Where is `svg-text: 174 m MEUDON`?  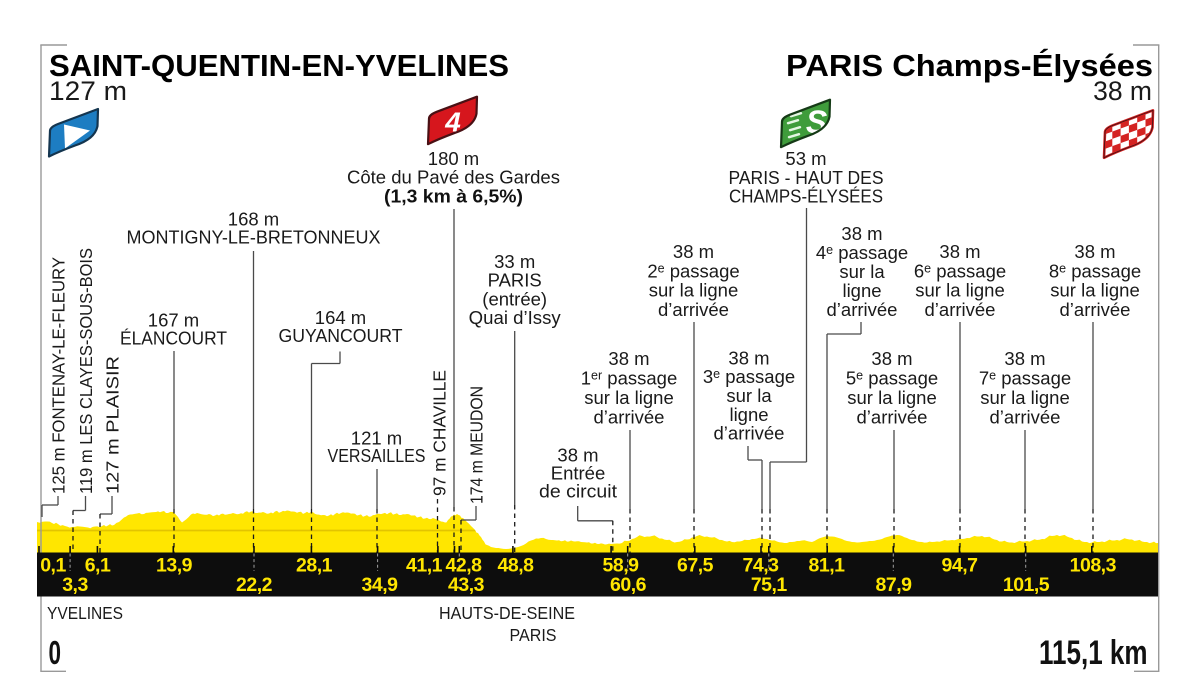
svg-text: 174 m MEUDON is located at coordinates (477, 445).